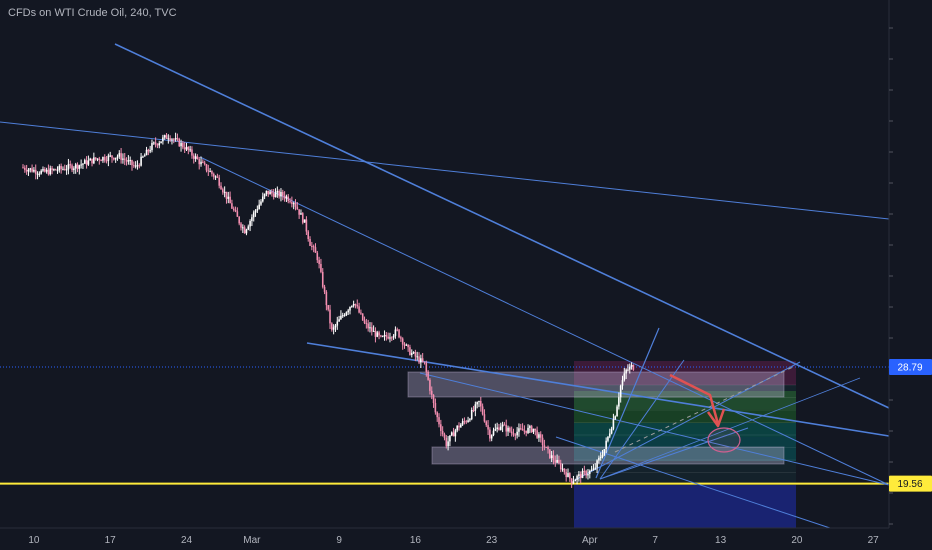 The width and height of the screenshot is (932, 550). What do you see at coordinates (252, 540) in the screenshot?
I see `time-tick-label: Mar` at bounding box center [252, 540].